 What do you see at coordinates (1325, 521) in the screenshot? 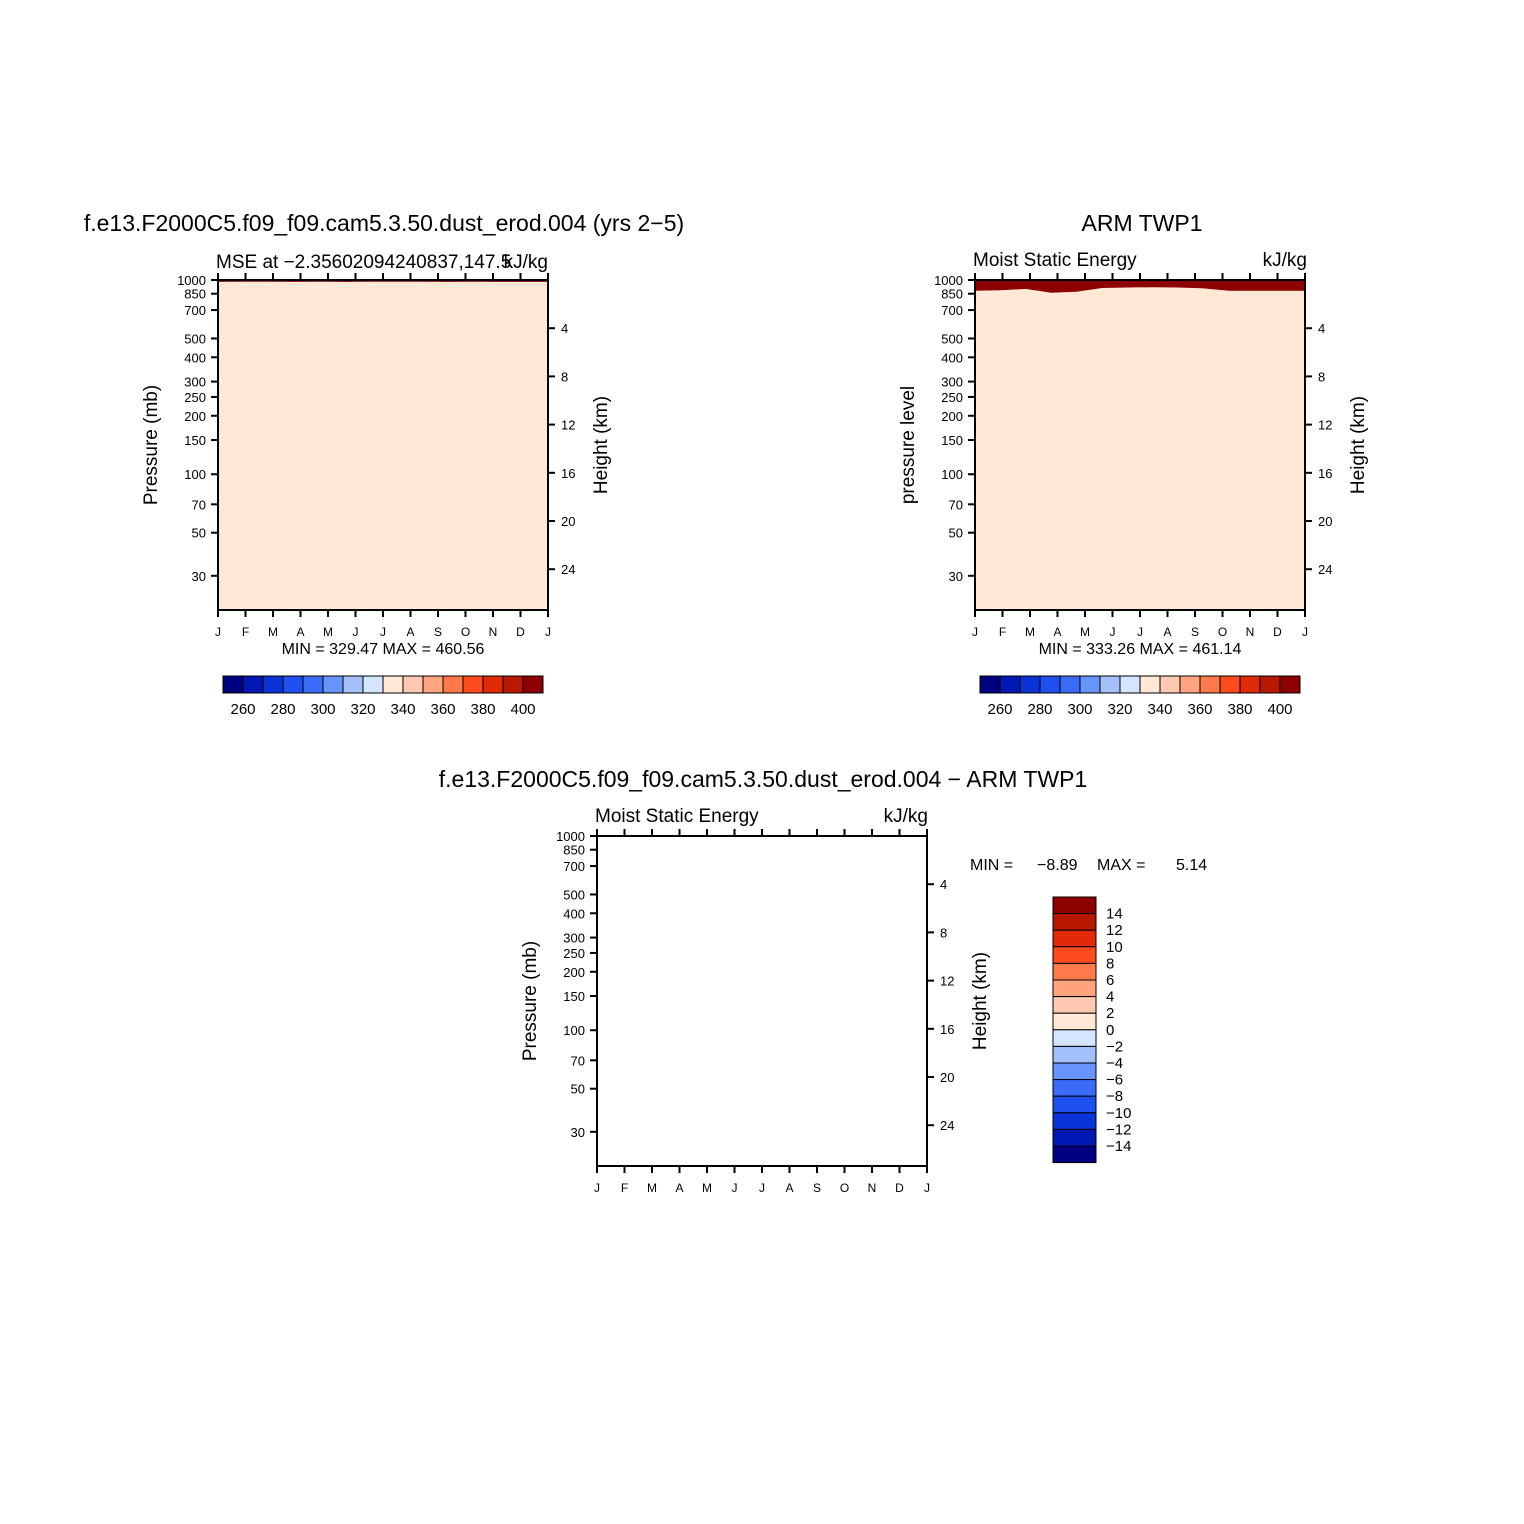
I see `height-tick-label: 20` at bounding box center [1325, 521].